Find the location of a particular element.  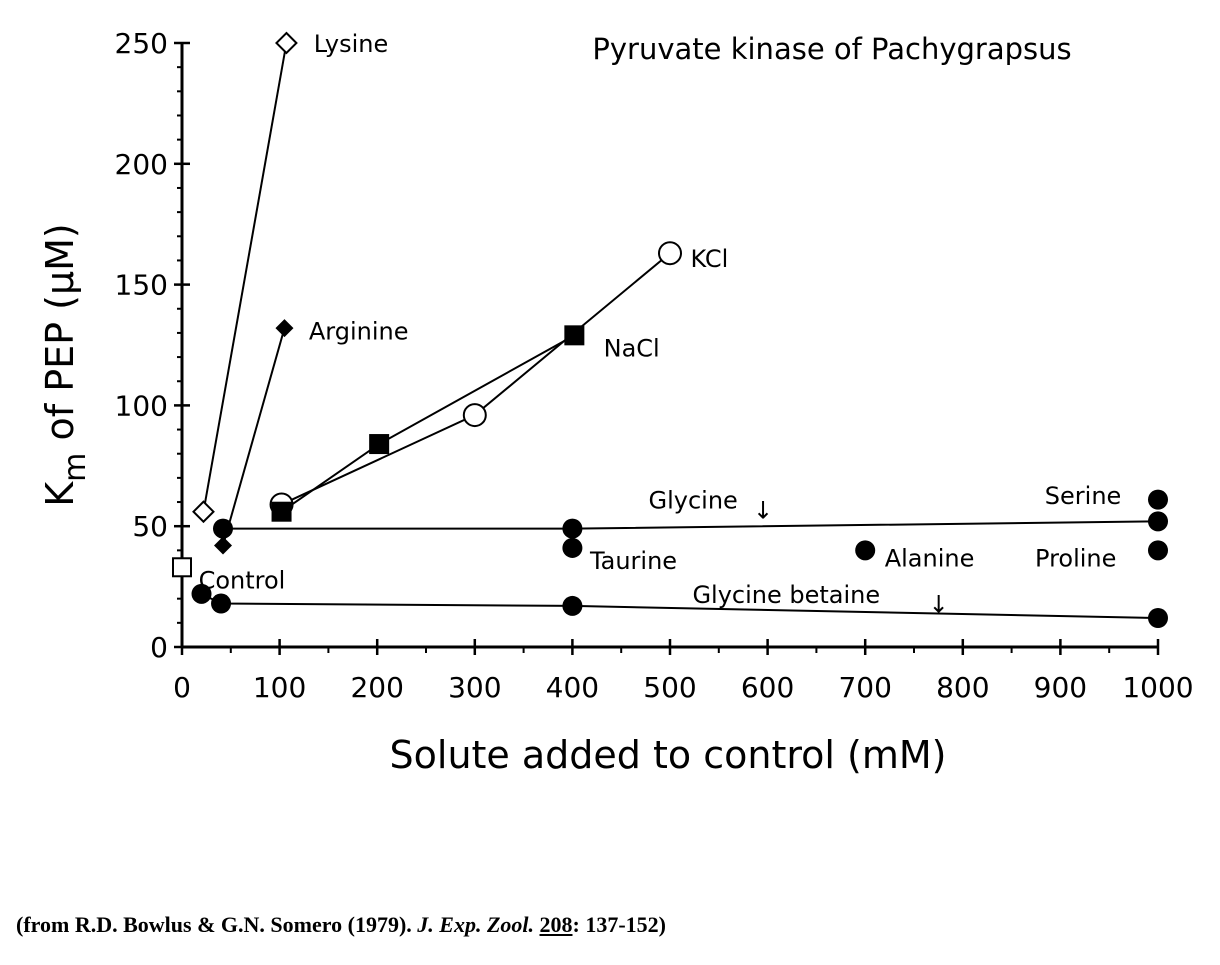

annotation-control-10: Control is located at coordinates (242, 580).